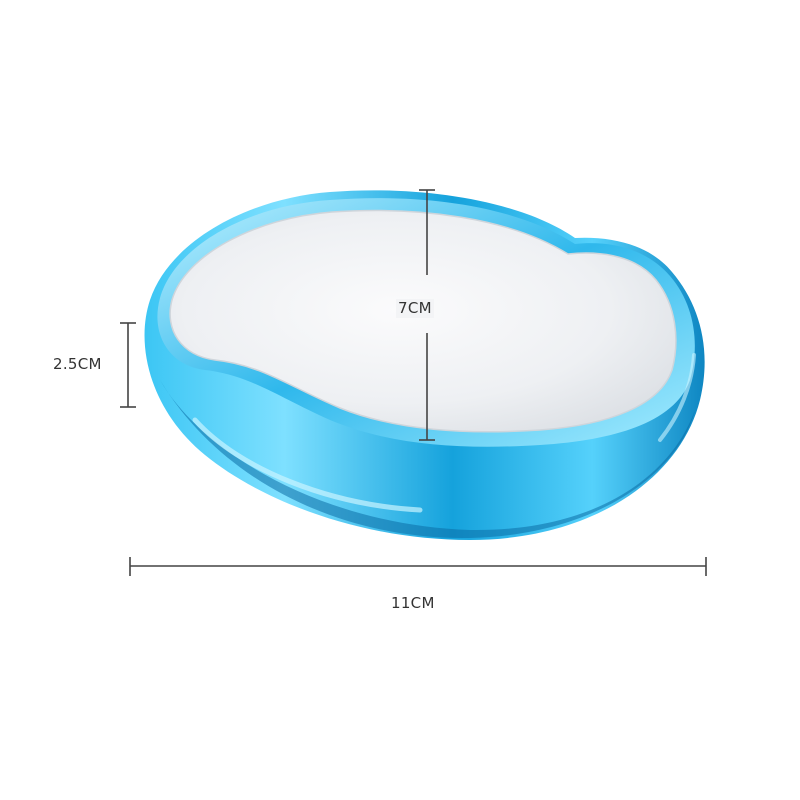 The height and width of the screenshot is (800, 800). What do you see at coordinates (415, 308) in the screenshot?
I see `depth-label: 7CM` at bounding box center [415, 308].